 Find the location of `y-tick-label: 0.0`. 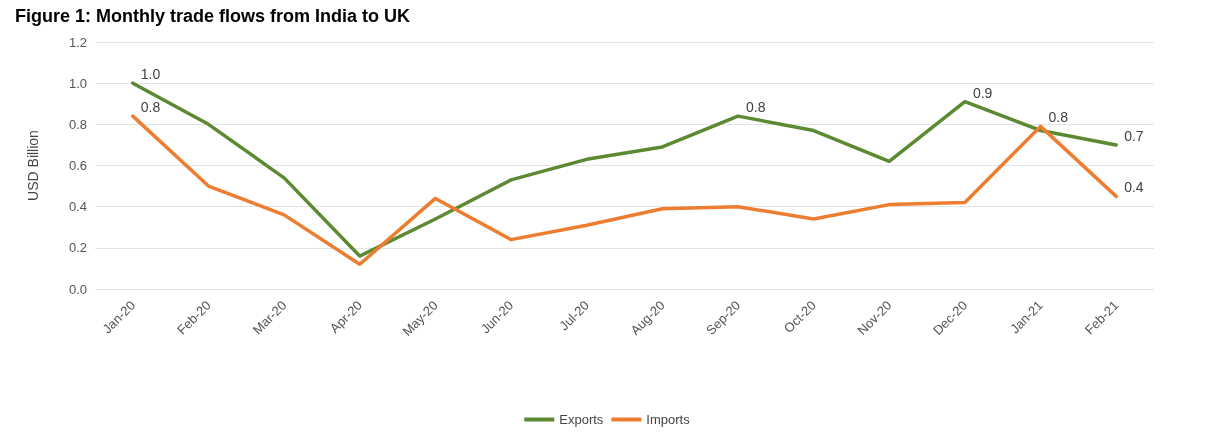

y-tick-label: 0.0 is located at coordinates (77, 289).